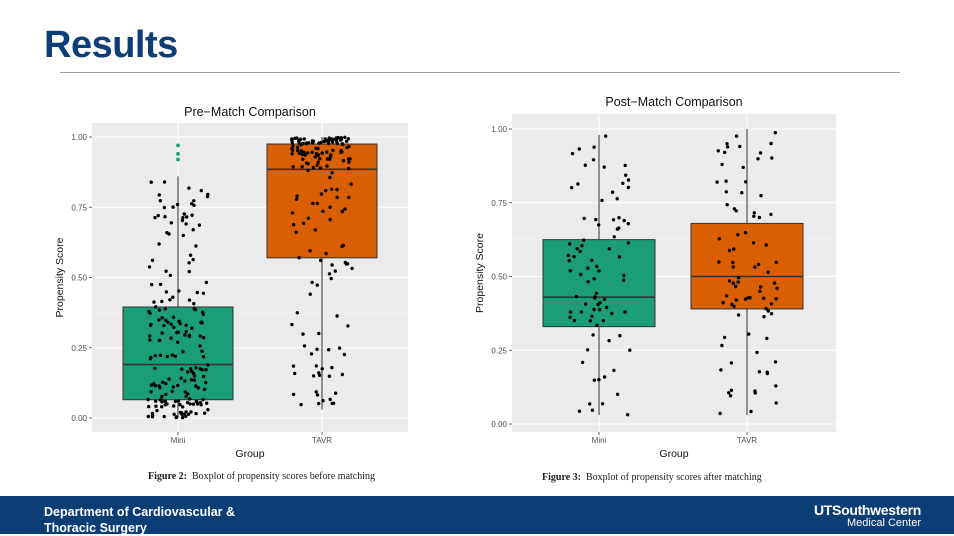 Image resolution: width=954 pixels, height=536 pixels. I want to click on chart-title-1: Post−Match Comparison, so click(673, 102).